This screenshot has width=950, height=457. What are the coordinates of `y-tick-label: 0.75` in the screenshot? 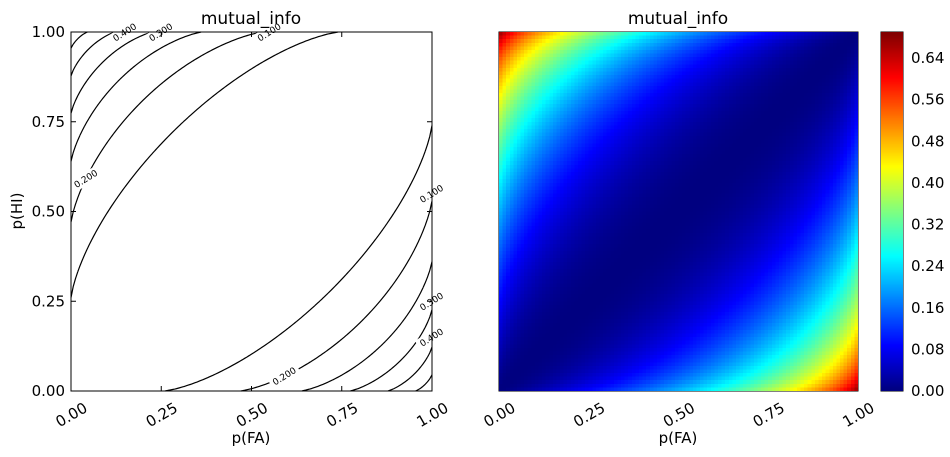 It's located at (48, 122).